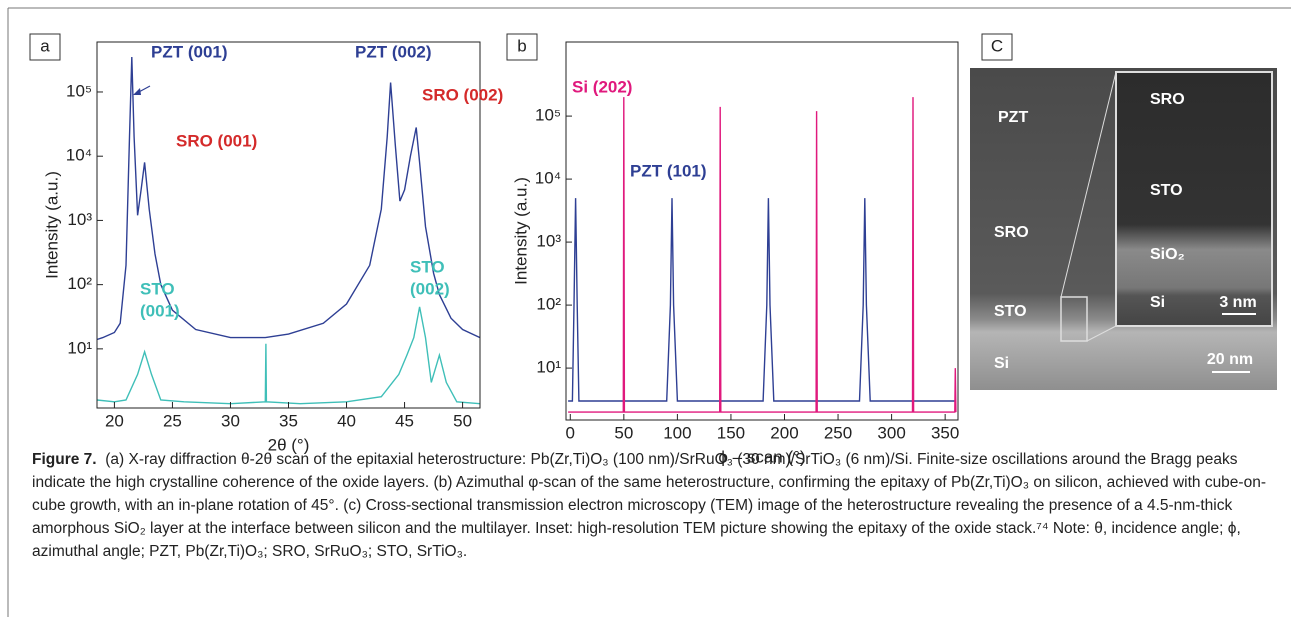 This screenshot has height=617, width=1291. What do you see at coordinates (216, 140) in the screenshot?
I see `annotation: SRO (001)` at bounding box center [216, 140].